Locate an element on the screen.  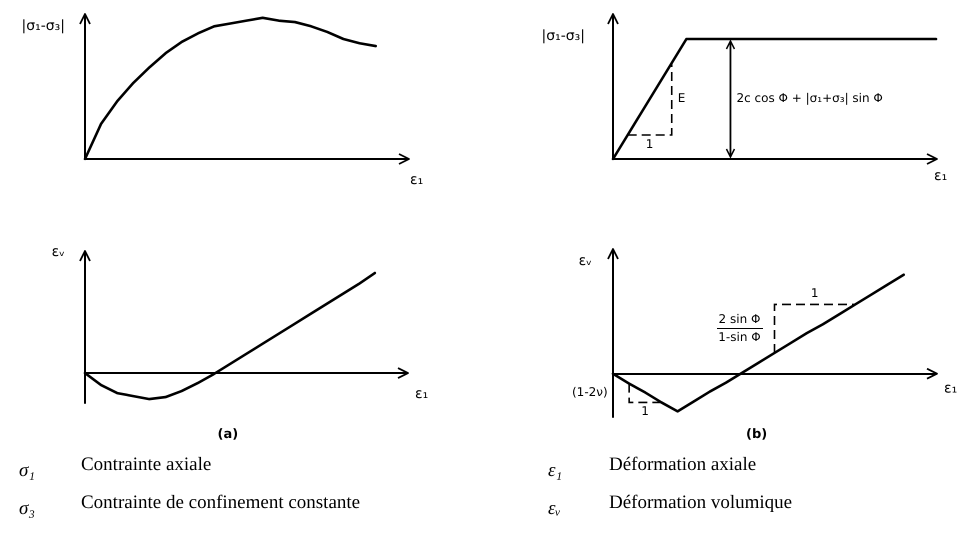
text: Contrainte de confinement constante is located at coordinates (220, 502).